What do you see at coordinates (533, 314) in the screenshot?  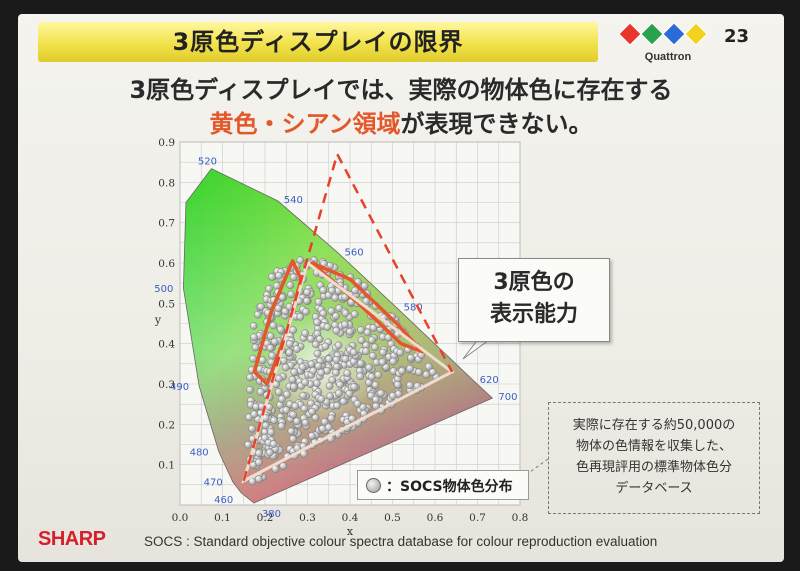 I see `callout-line2: 表示能力` at bounding box center [533, 314].